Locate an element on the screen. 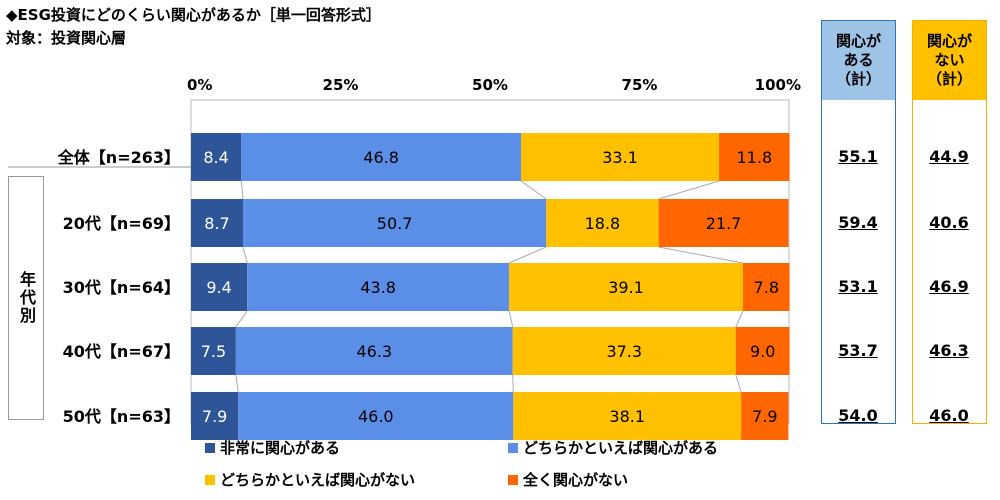 This screenshot has height=500, width=1000. sum-no-interest-box is located at coordinates (949, 222).